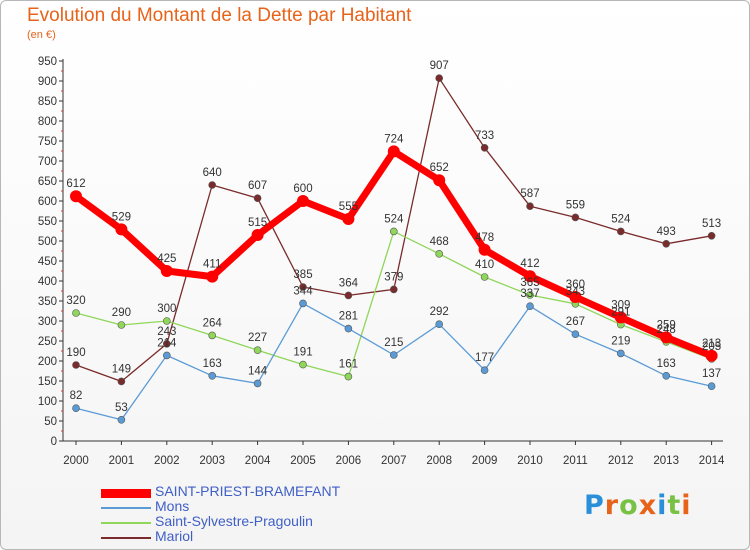 The image size is (750, 550). What do you see at coordinates (666, 325) in the screenshot?
I see `saint-priest-bramefant-data-label: 259` at bounding box center [666, 325].